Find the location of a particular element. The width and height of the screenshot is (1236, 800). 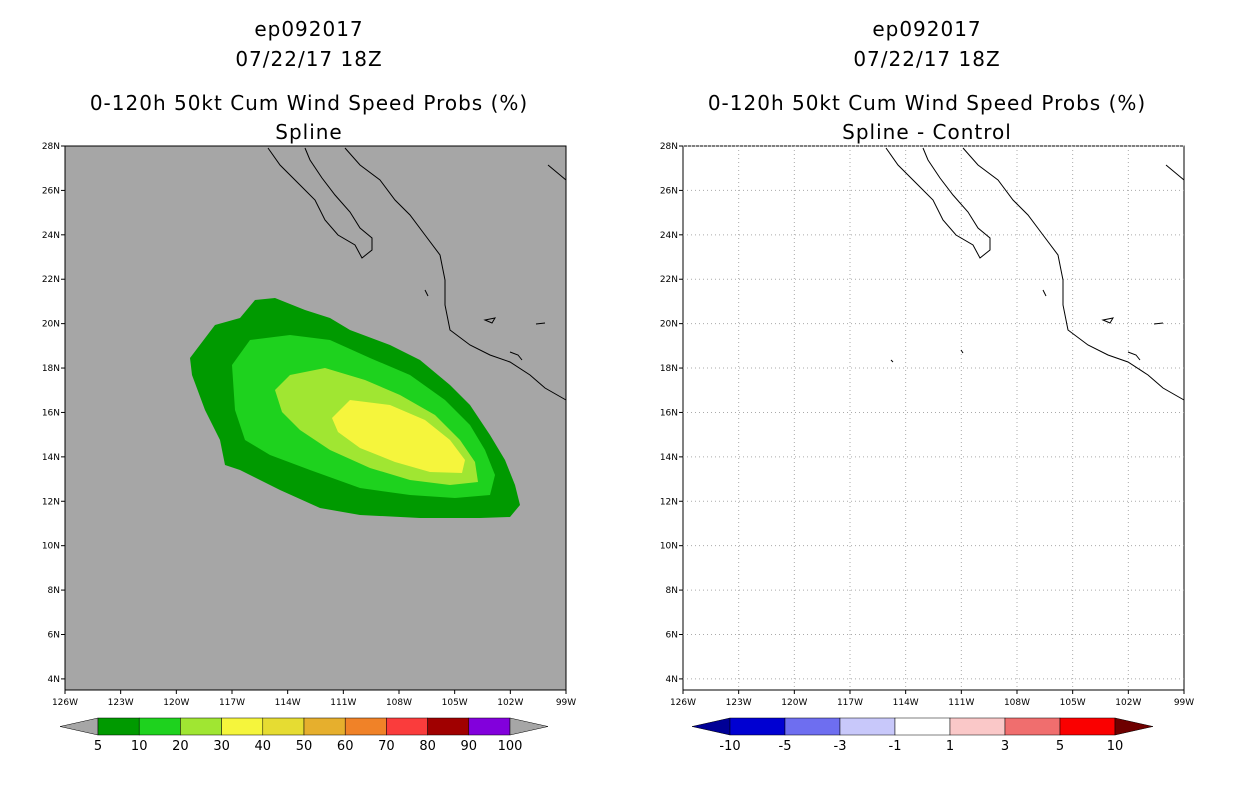

colorbar-label: -5 is located at coordinates (785, 746).